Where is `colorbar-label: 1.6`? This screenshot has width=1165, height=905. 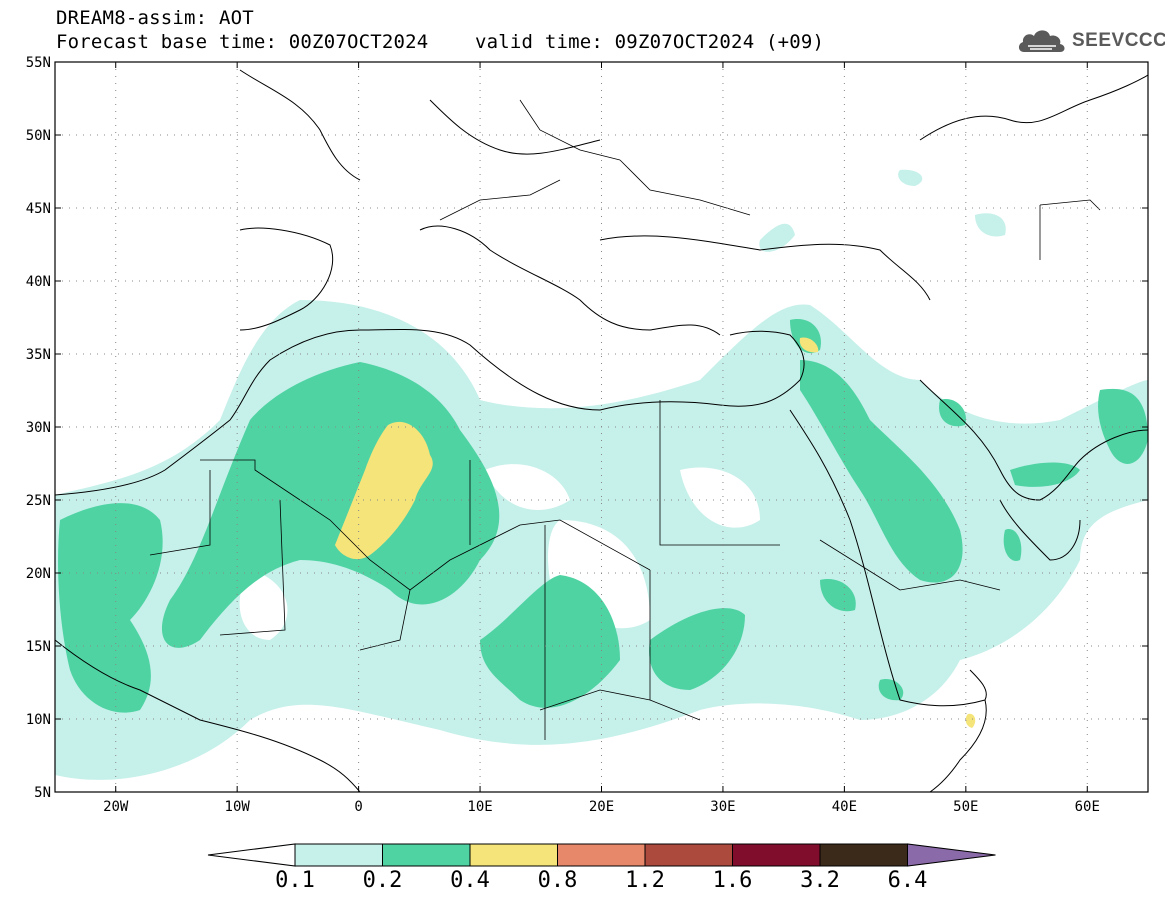 colorbar-label: 1.6 is located at coordinates (732, 880).